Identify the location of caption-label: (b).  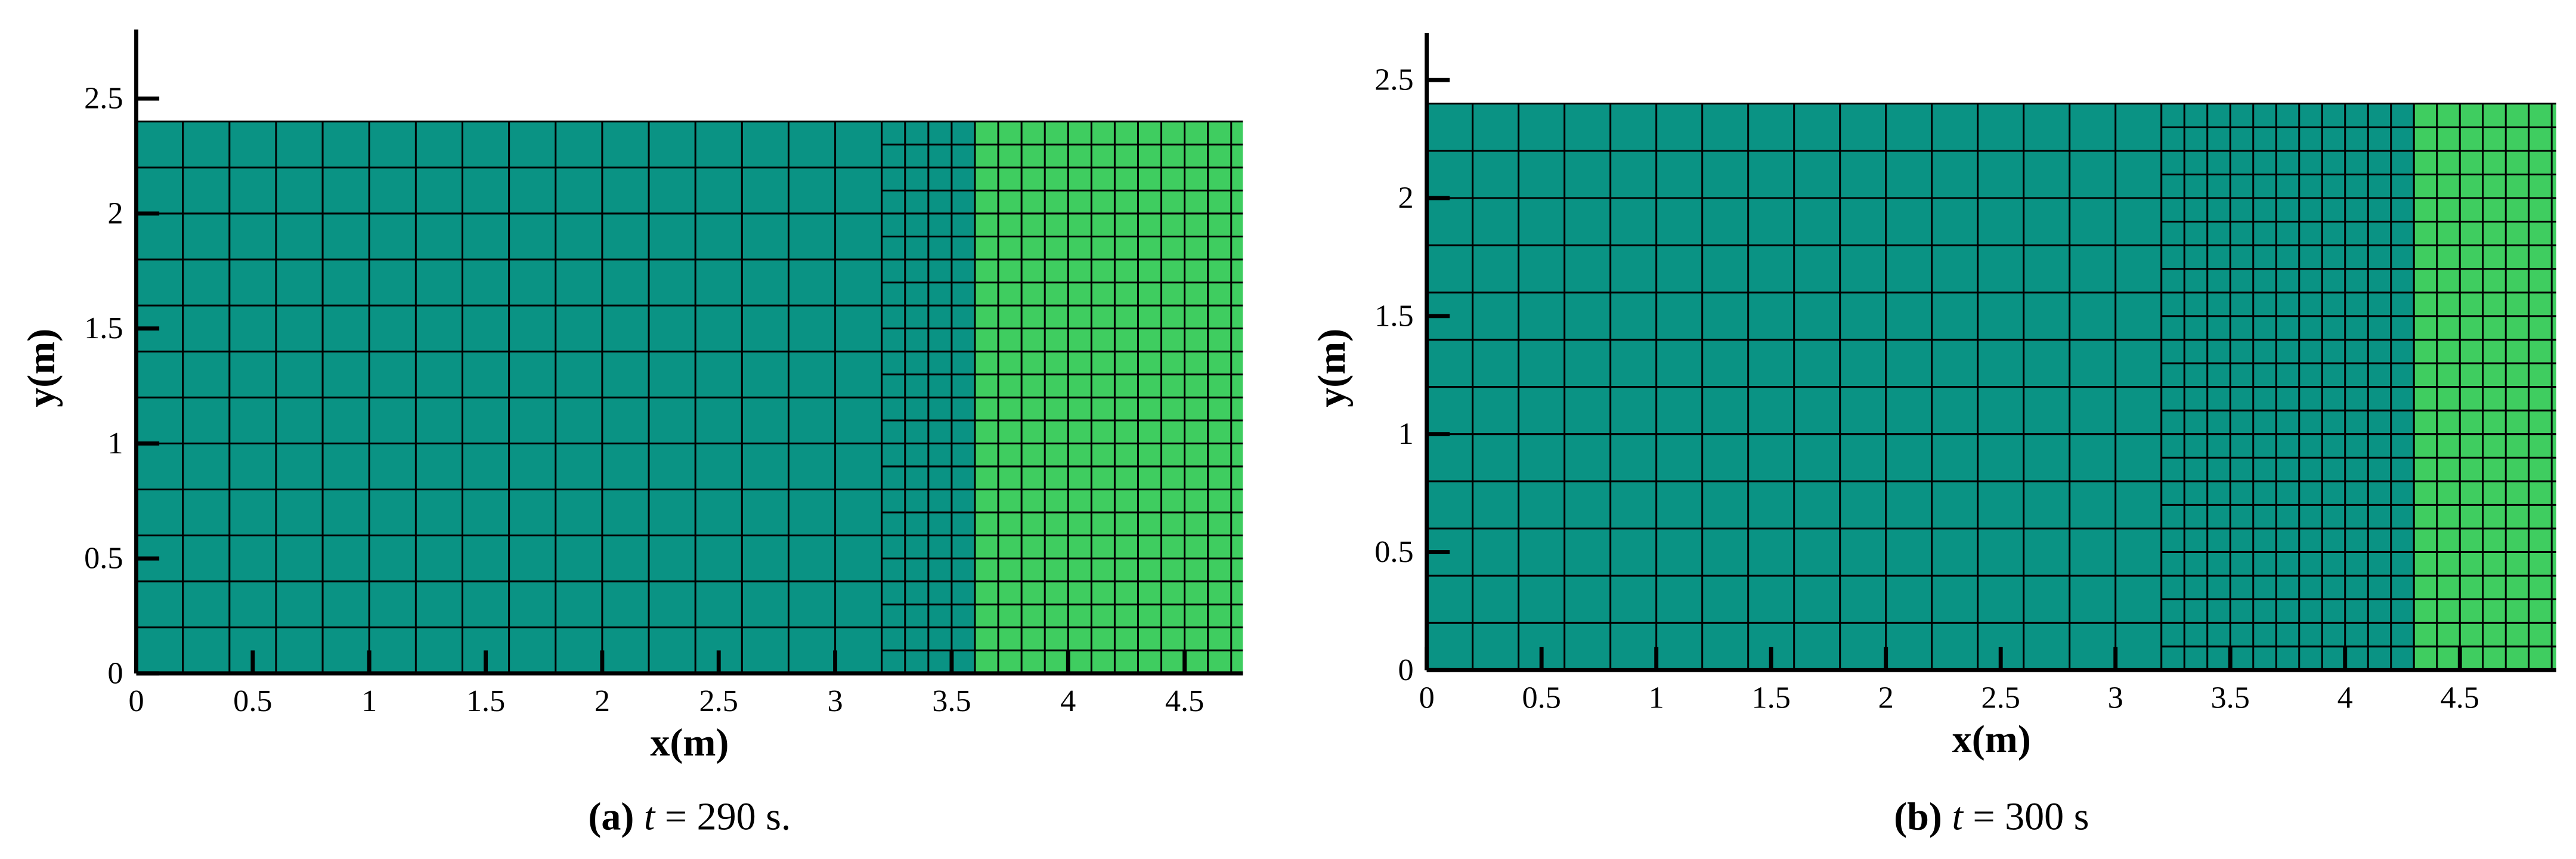
(1918, 816).